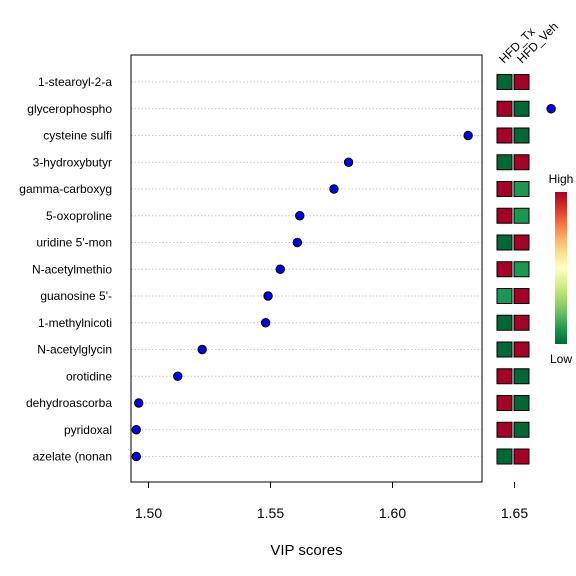 Image resolution: width=576 pixels, height=576 pixels. Describe the element at coordinates (88, 430) in the screenshot. I see `feature-label: pyridoxal` at that location.